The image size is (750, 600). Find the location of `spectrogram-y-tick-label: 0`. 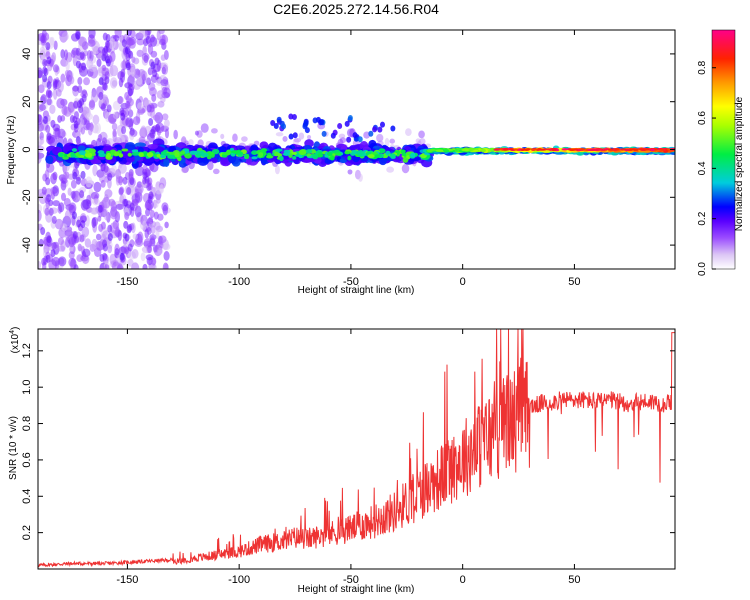

spectrogram-y-tick-label: 0 is located at coordinates (27, 149).